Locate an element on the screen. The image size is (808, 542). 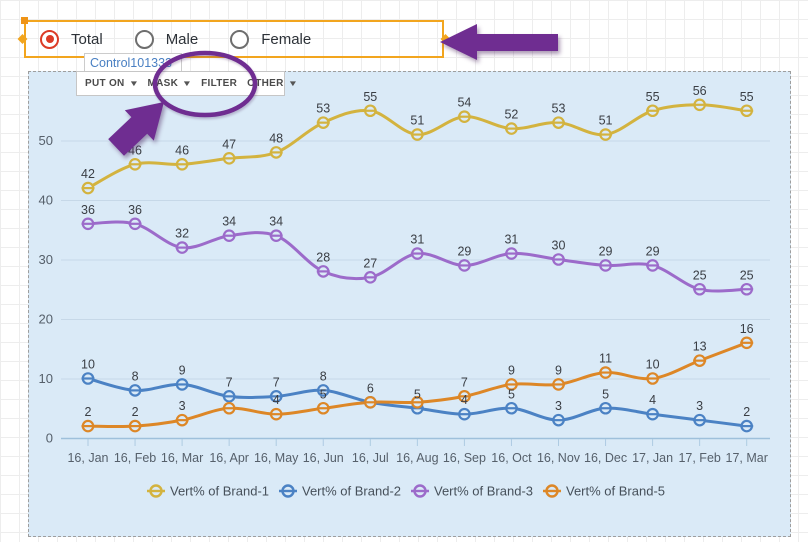
resize-handle-left-icon is located at coordinates (22, 39).